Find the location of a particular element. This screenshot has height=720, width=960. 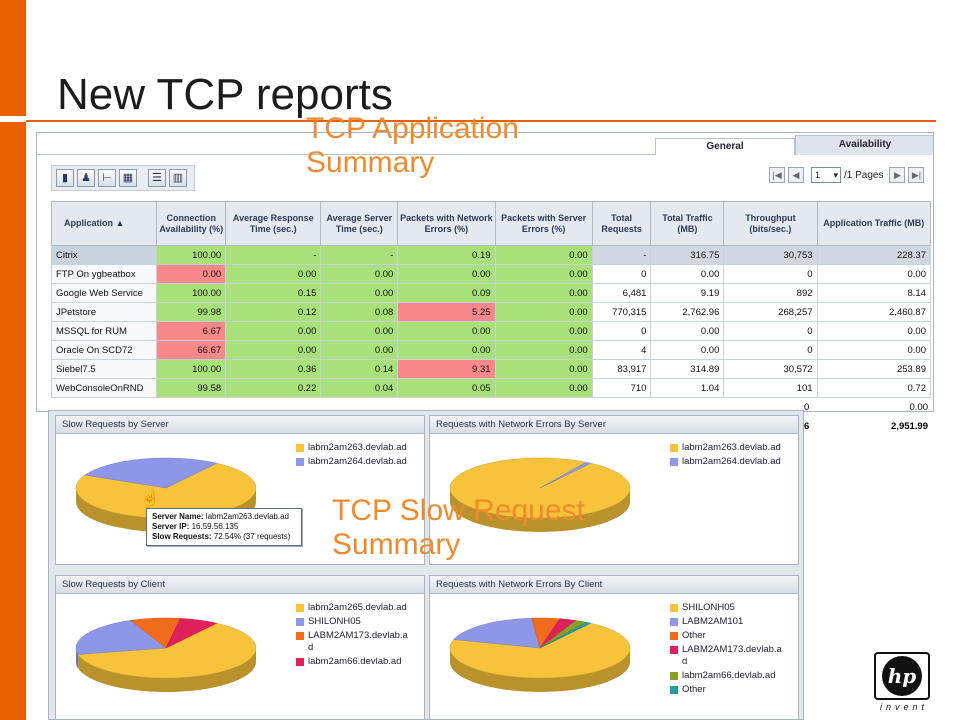

first-page-icon: |◀ is located at coordinates (777, 175).